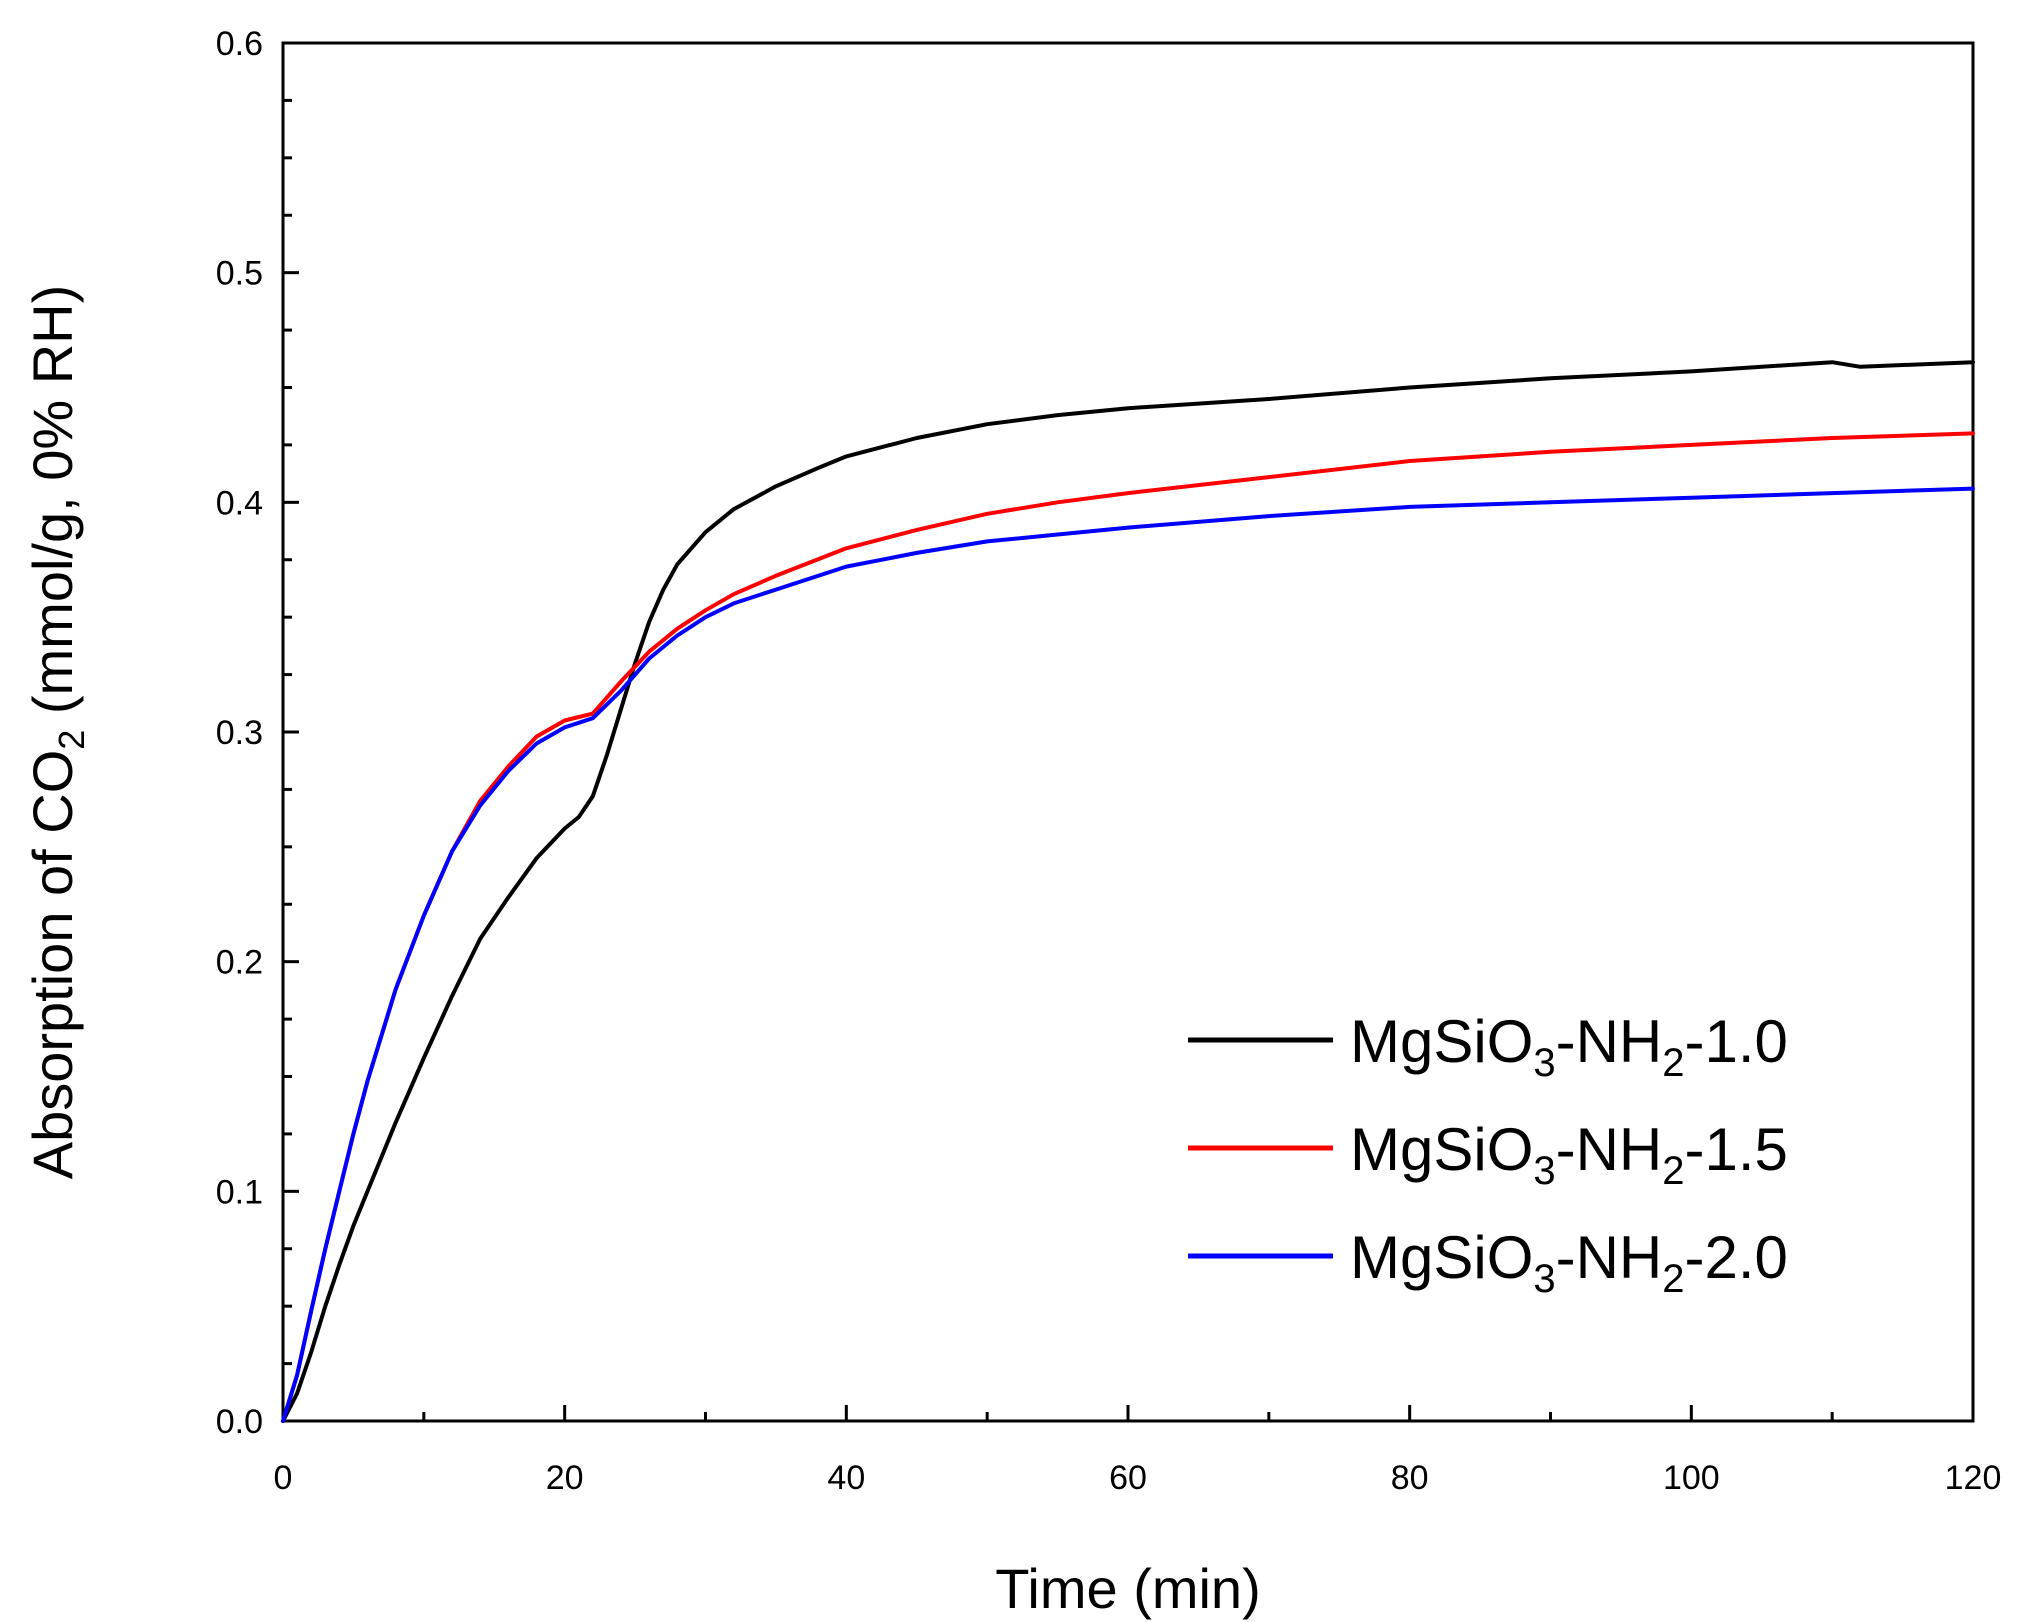 The image size is (2022, 1622). Describe the element at coordinates (1736, 1149) in the screenshot. I see `legend-label-part: -1.5` at that location.